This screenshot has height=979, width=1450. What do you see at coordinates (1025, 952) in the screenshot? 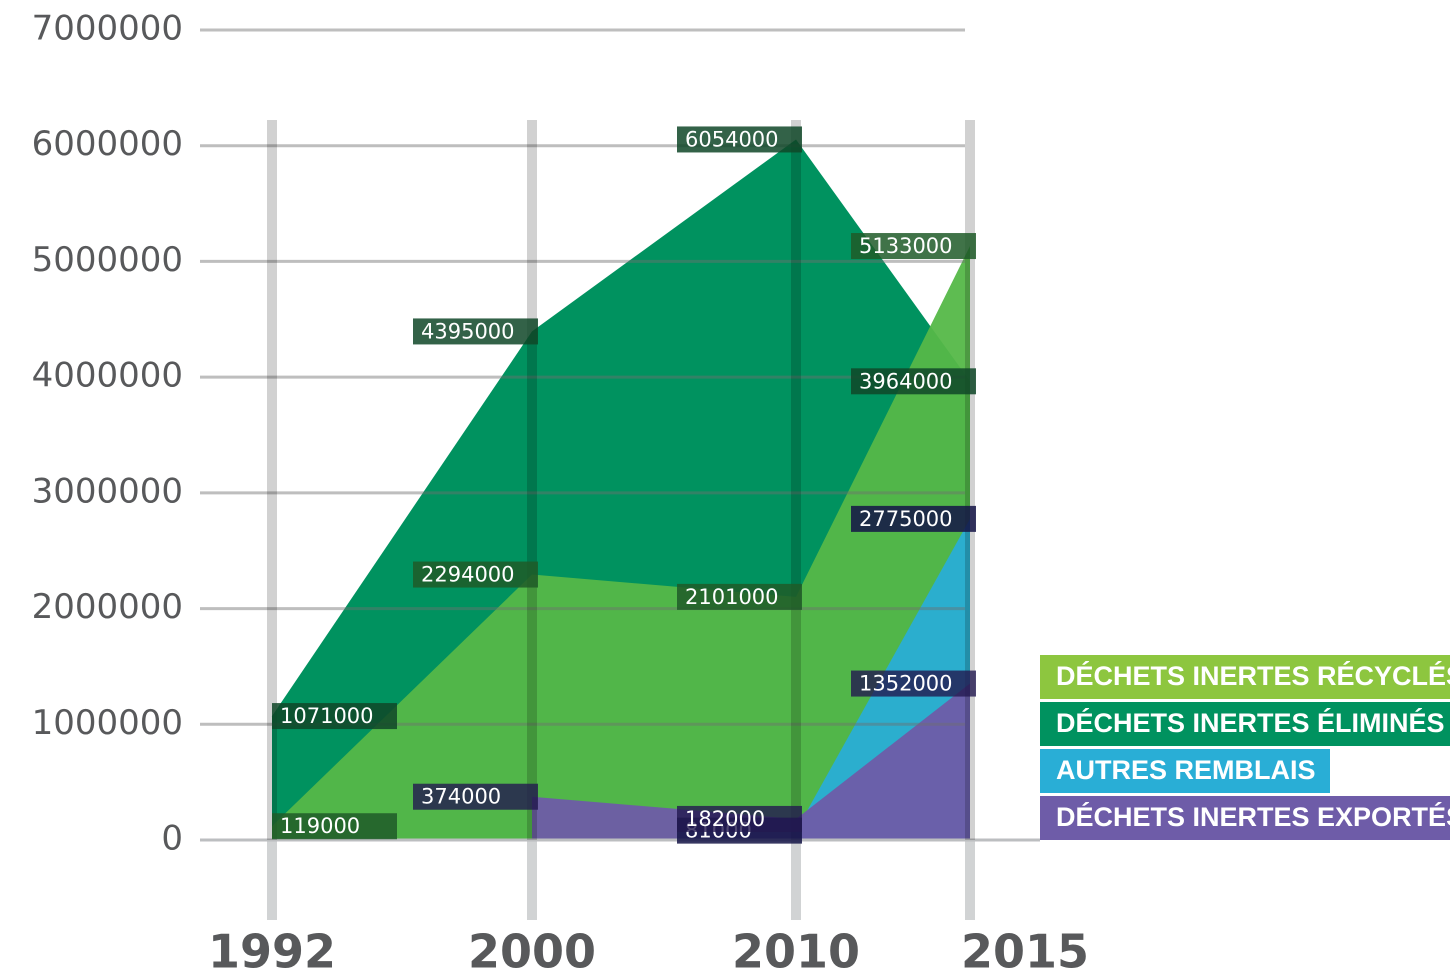
I see `x-tick-label: 2015` at bounding box center [1025, 952].